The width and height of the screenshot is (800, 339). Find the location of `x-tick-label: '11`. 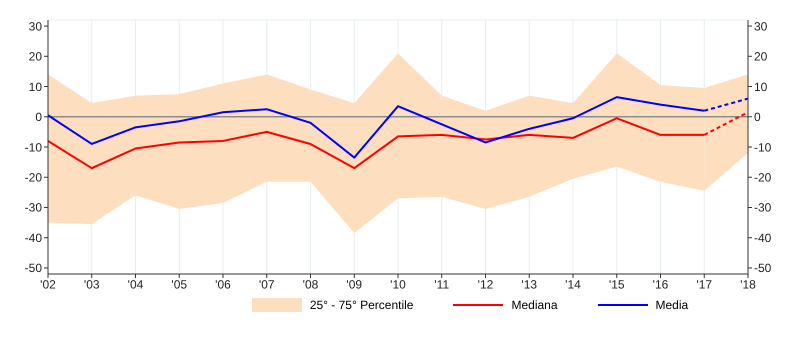

x-tick-label: '11 is located at coordinates (442, 285).